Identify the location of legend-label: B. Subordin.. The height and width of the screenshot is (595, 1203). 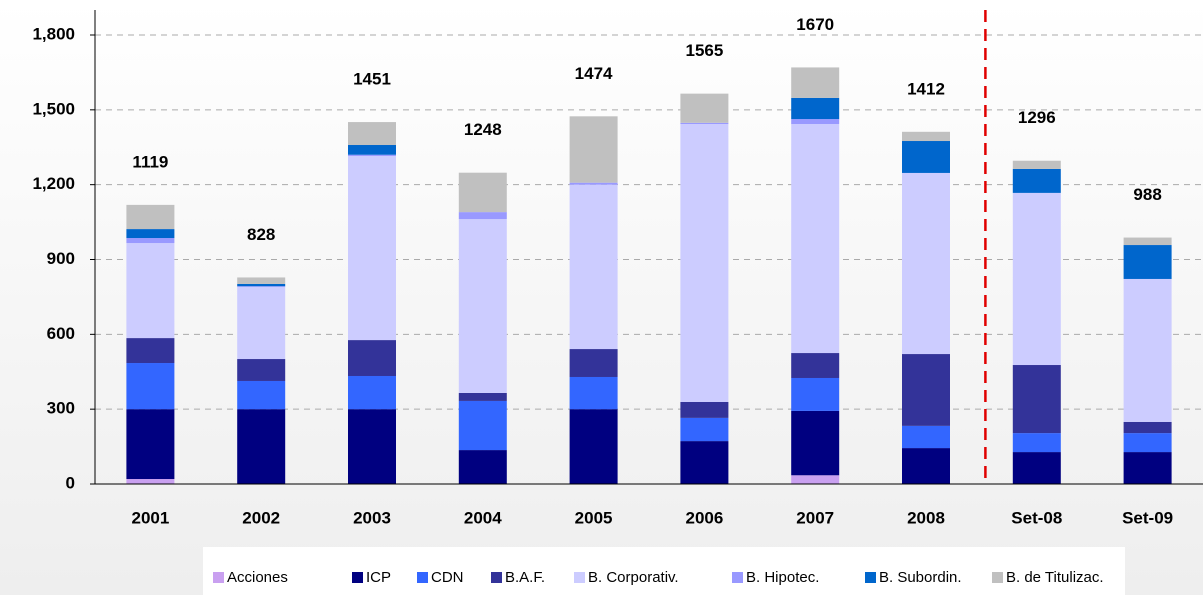
(920, 577).